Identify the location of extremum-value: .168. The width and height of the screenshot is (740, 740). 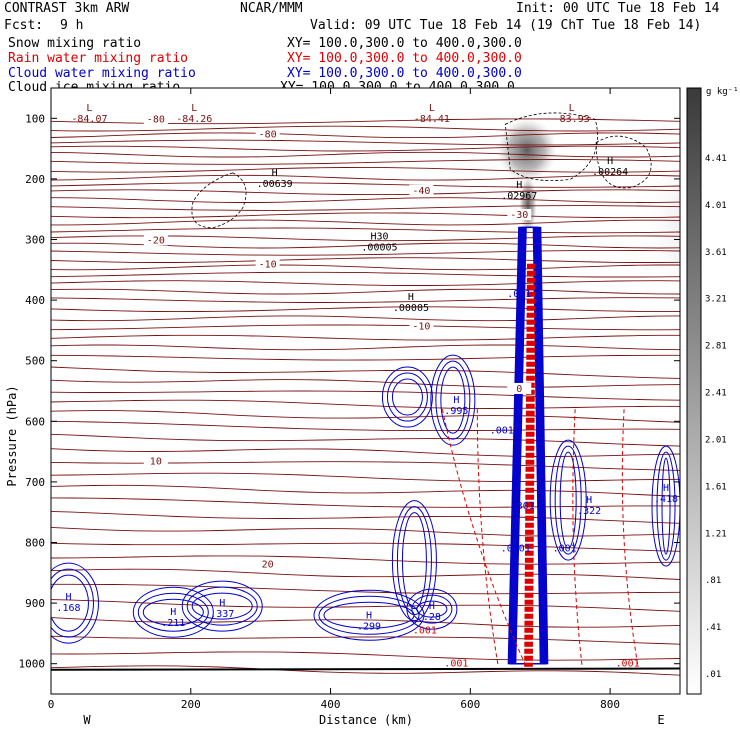
(68, 608).